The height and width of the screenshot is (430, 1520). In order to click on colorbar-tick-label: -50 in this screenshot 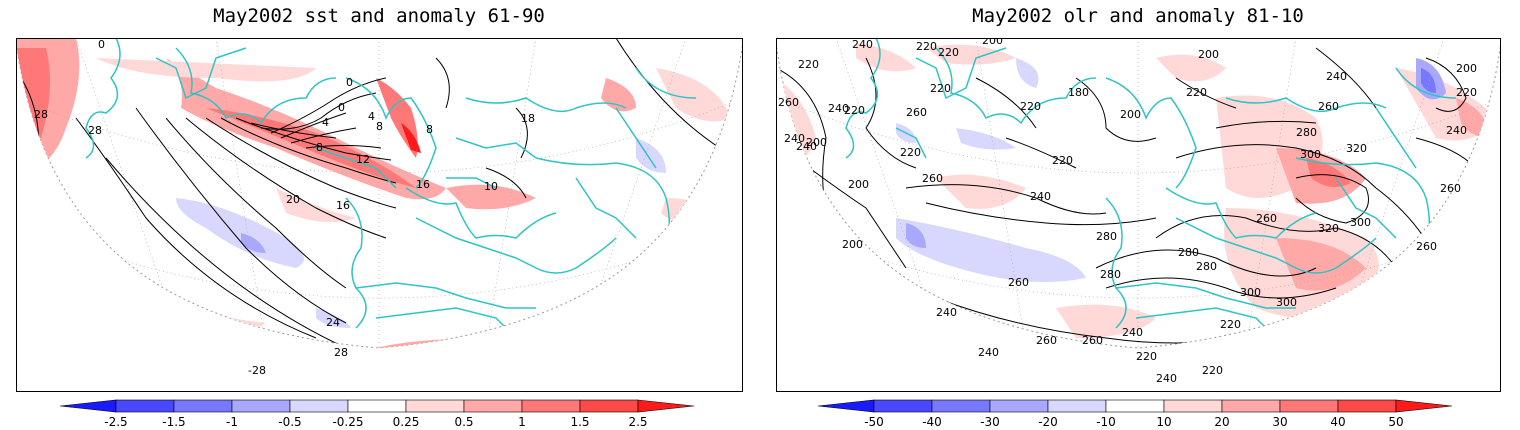, I will do `click(874, 422)`.